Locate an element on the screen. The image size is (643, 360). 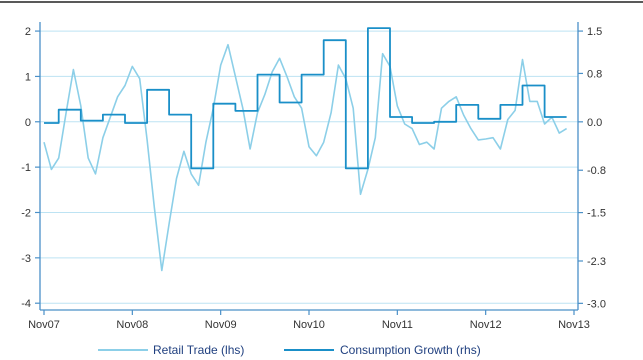
legend-label-retail: Retail Trade (lhs) is located at coordinates (198, 350).